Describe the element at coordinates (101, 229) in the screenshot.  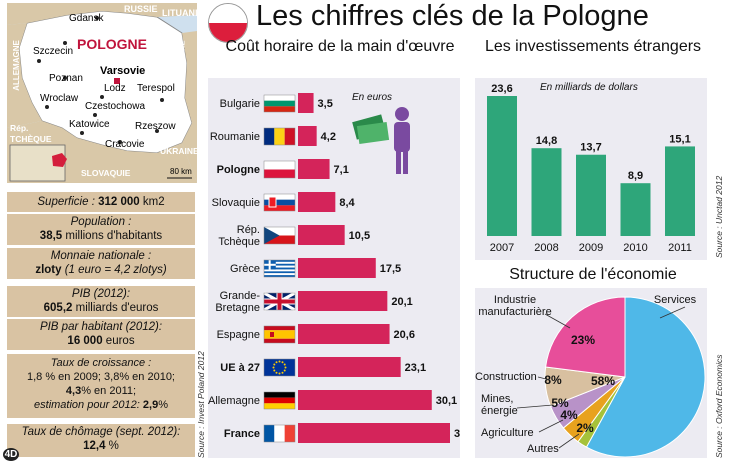
I see `stat-population: Population : 38,5 millions d'habitants` at that location.